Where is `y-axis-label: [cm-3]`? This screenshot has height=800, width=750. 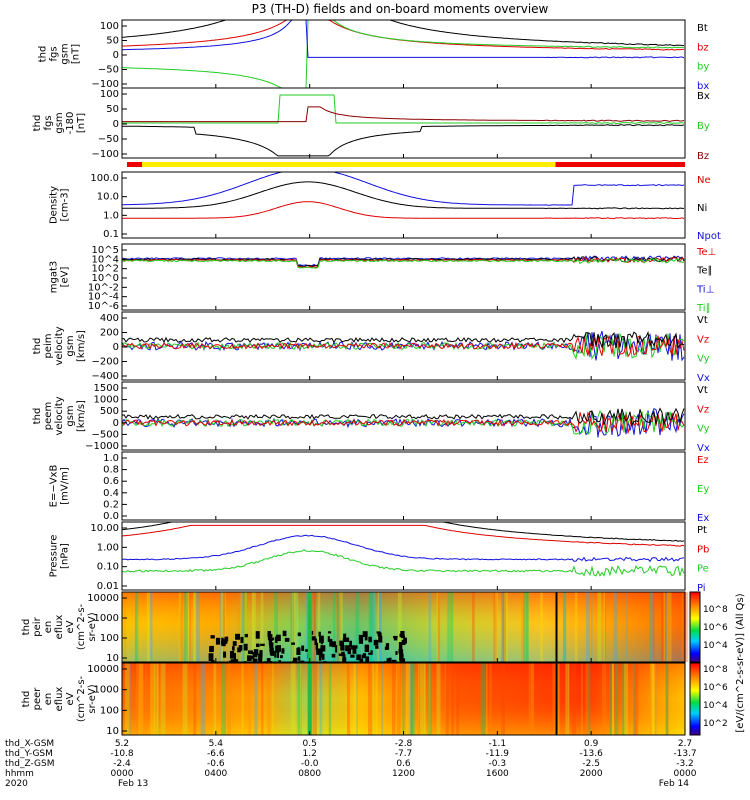 y-axis-label: [cm-3] is located at coordinates (65, 204).